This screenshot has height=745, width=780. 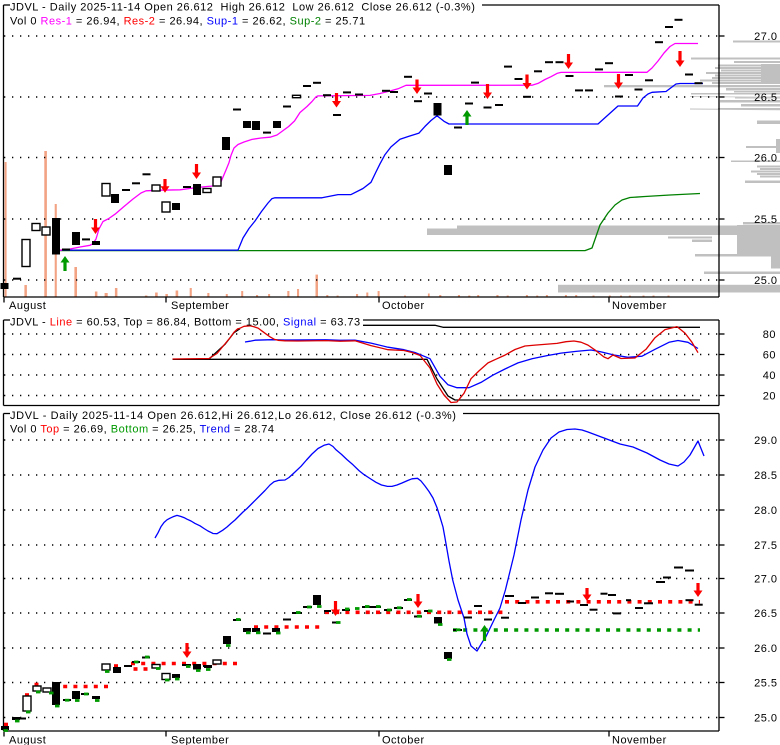 I want to click on svg-text: 29.0, so click(x=765, y=441).